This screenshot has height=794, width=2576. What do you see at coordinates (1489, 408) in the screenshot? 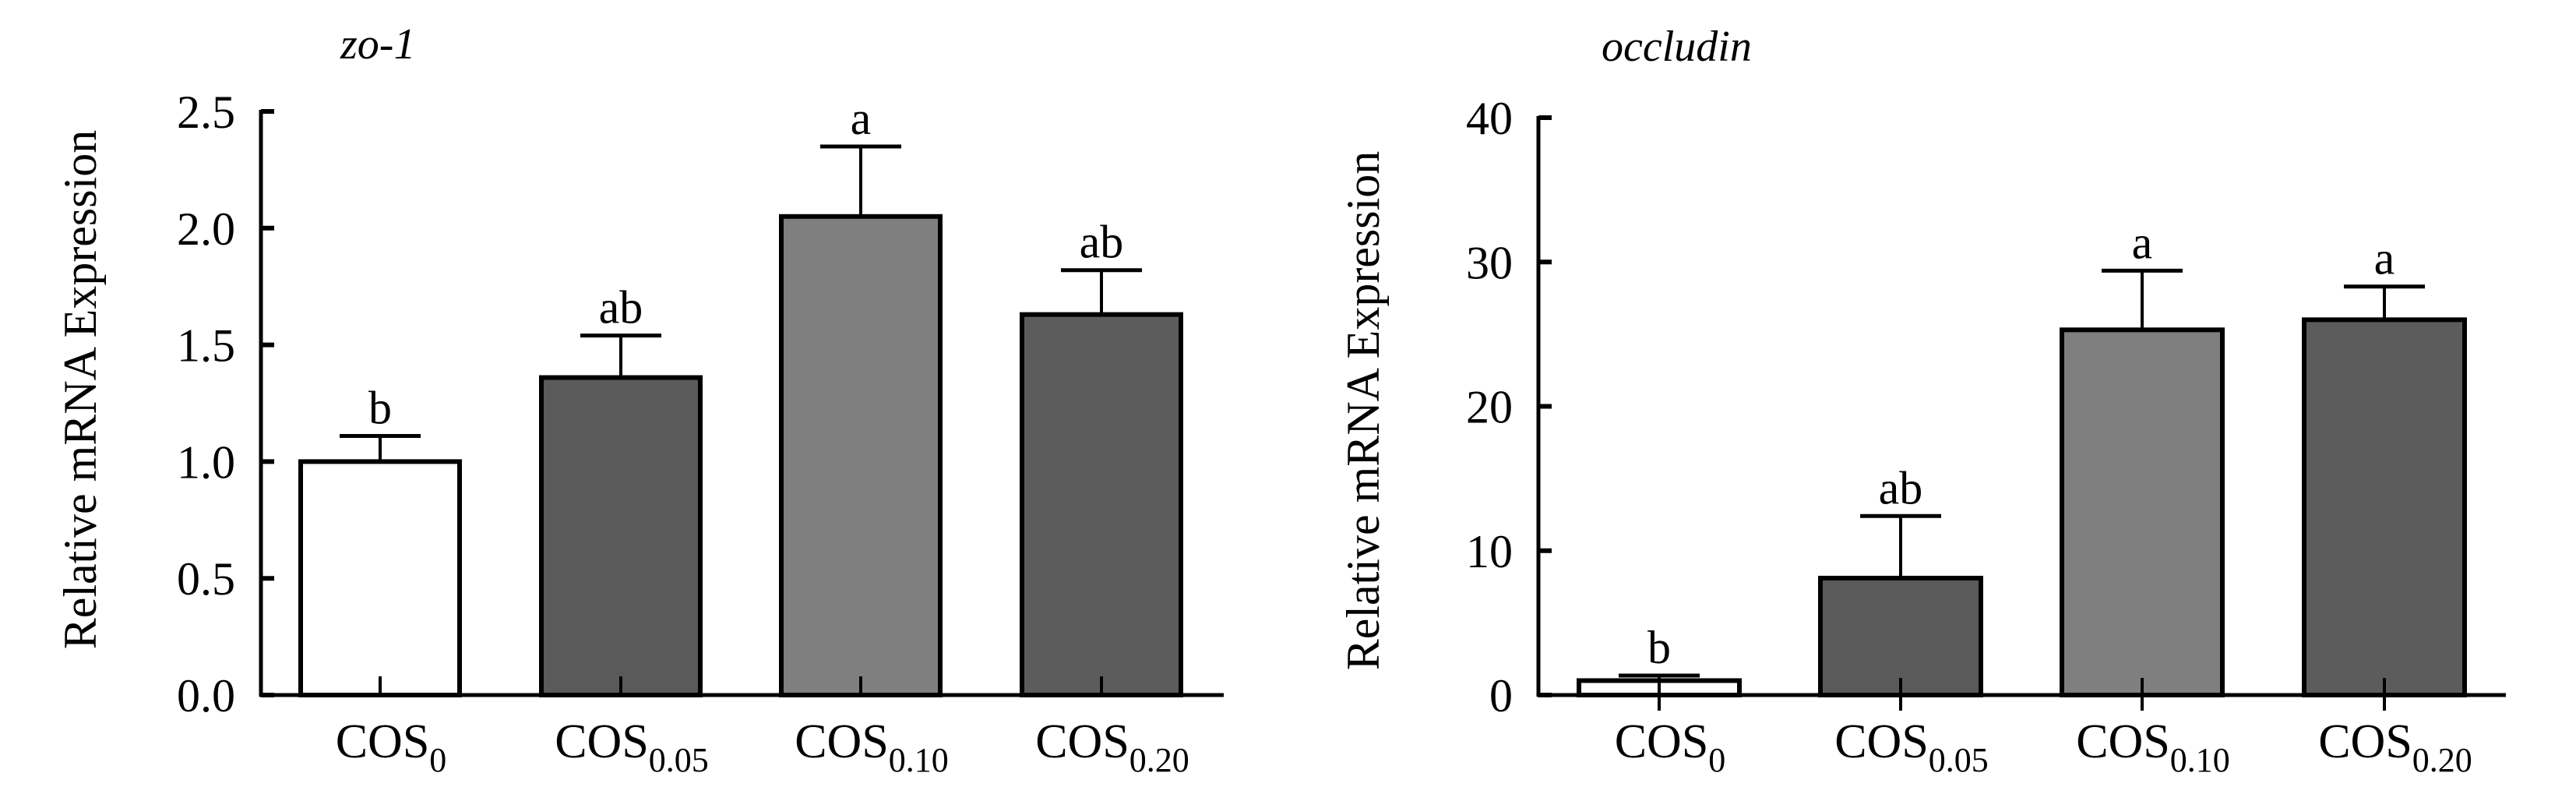
I see `y-tick-label: 20` at bounding box center [1489, 408].